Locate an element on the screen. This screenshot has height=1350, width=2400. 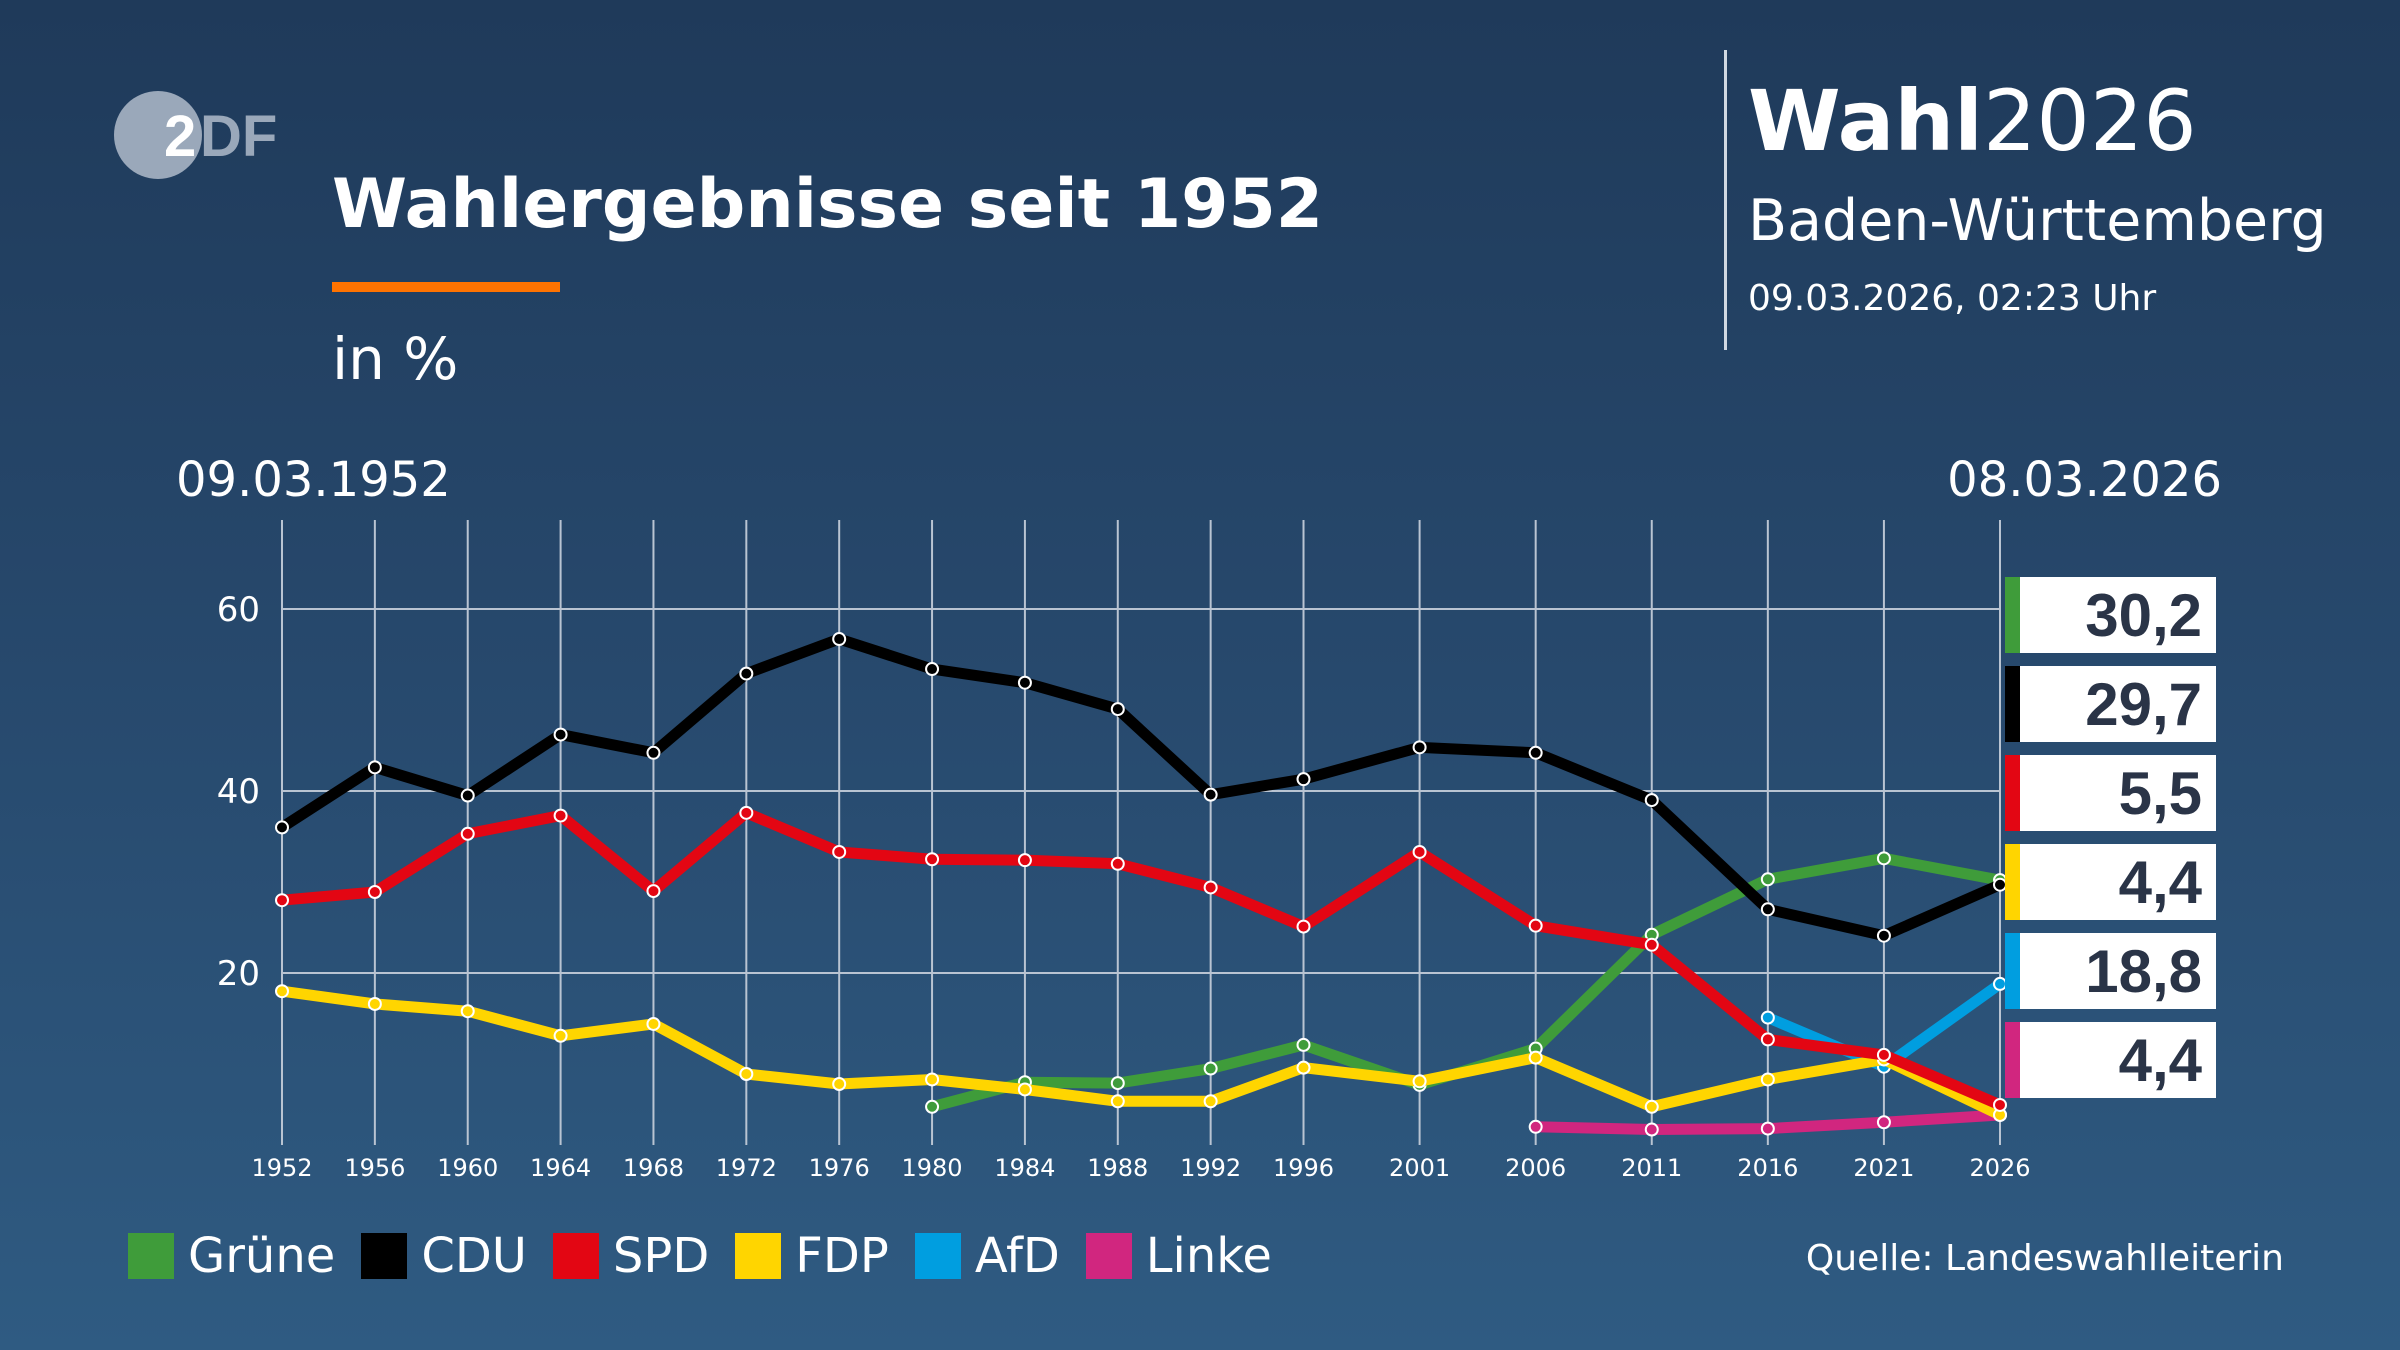
x-tick-label: 2016 is located at coordinates (1767, 1168).